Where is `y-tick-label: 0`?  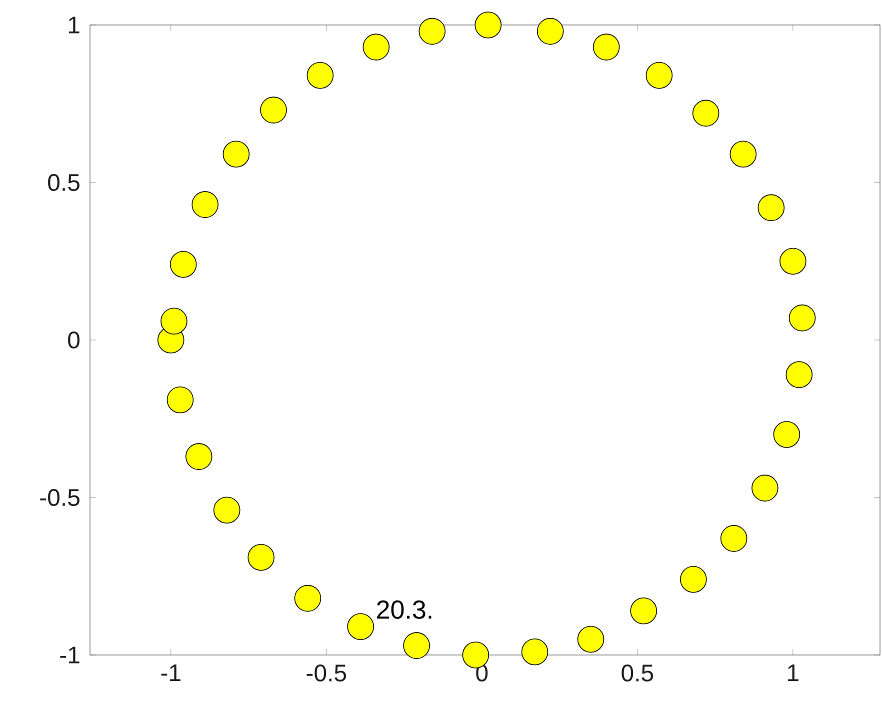 y-tick-label: 0 is located at coordinates (74, 340).